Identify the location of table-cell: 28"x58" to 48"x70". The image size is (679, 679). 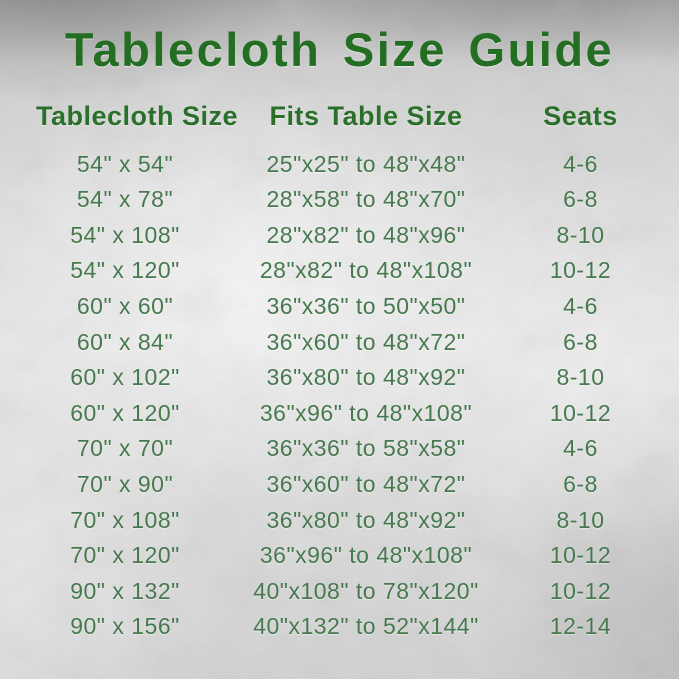
(366, 199).